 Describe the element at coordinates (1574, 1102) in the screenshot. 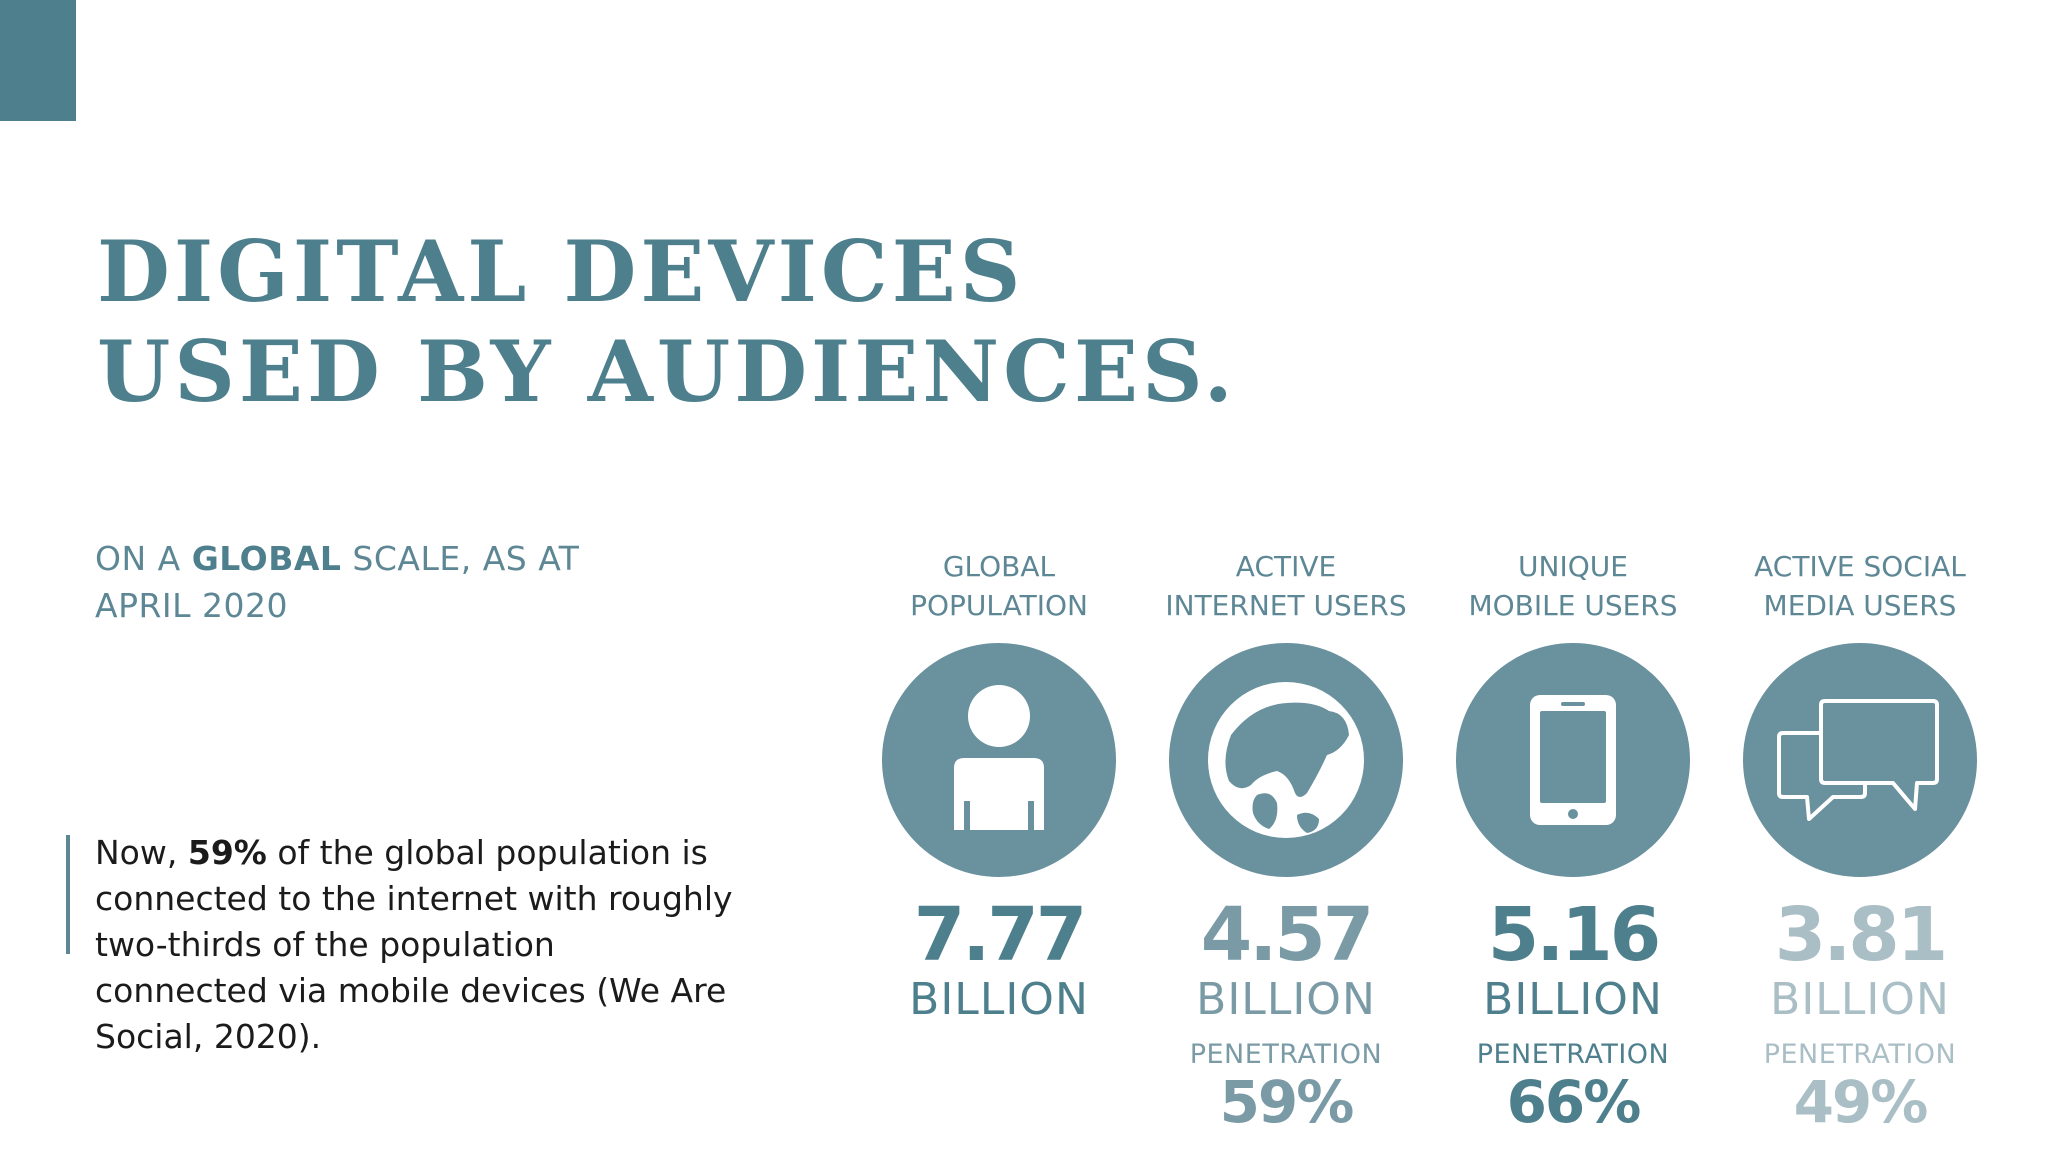

I see `penetration-value: 66%` at that location.